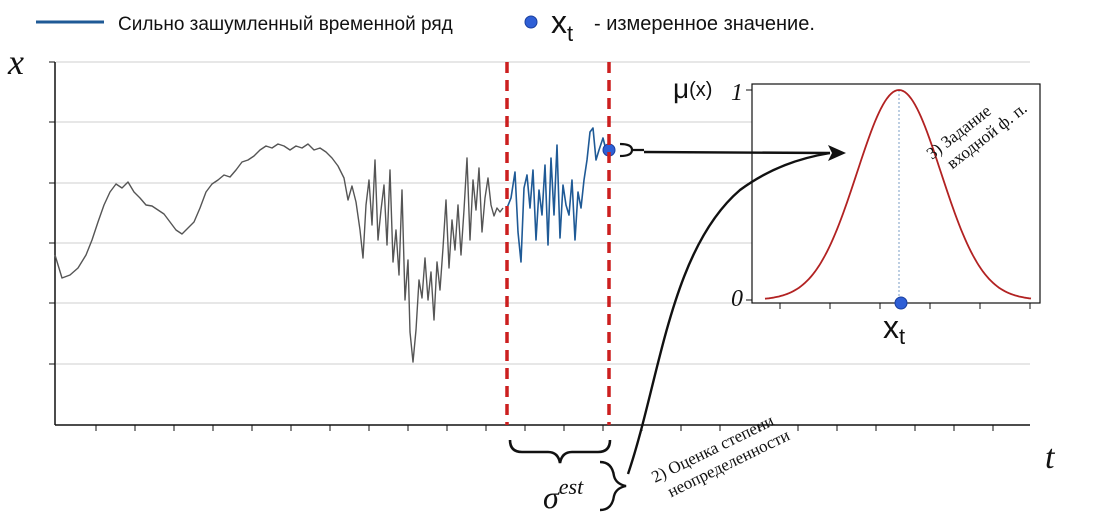 This screenshot has height=527, width=1111. Describe the element at coordinates (285, 24) in the screenshot. I see `legend-series-label: Сильно зашумленный временной ряд` at that location.